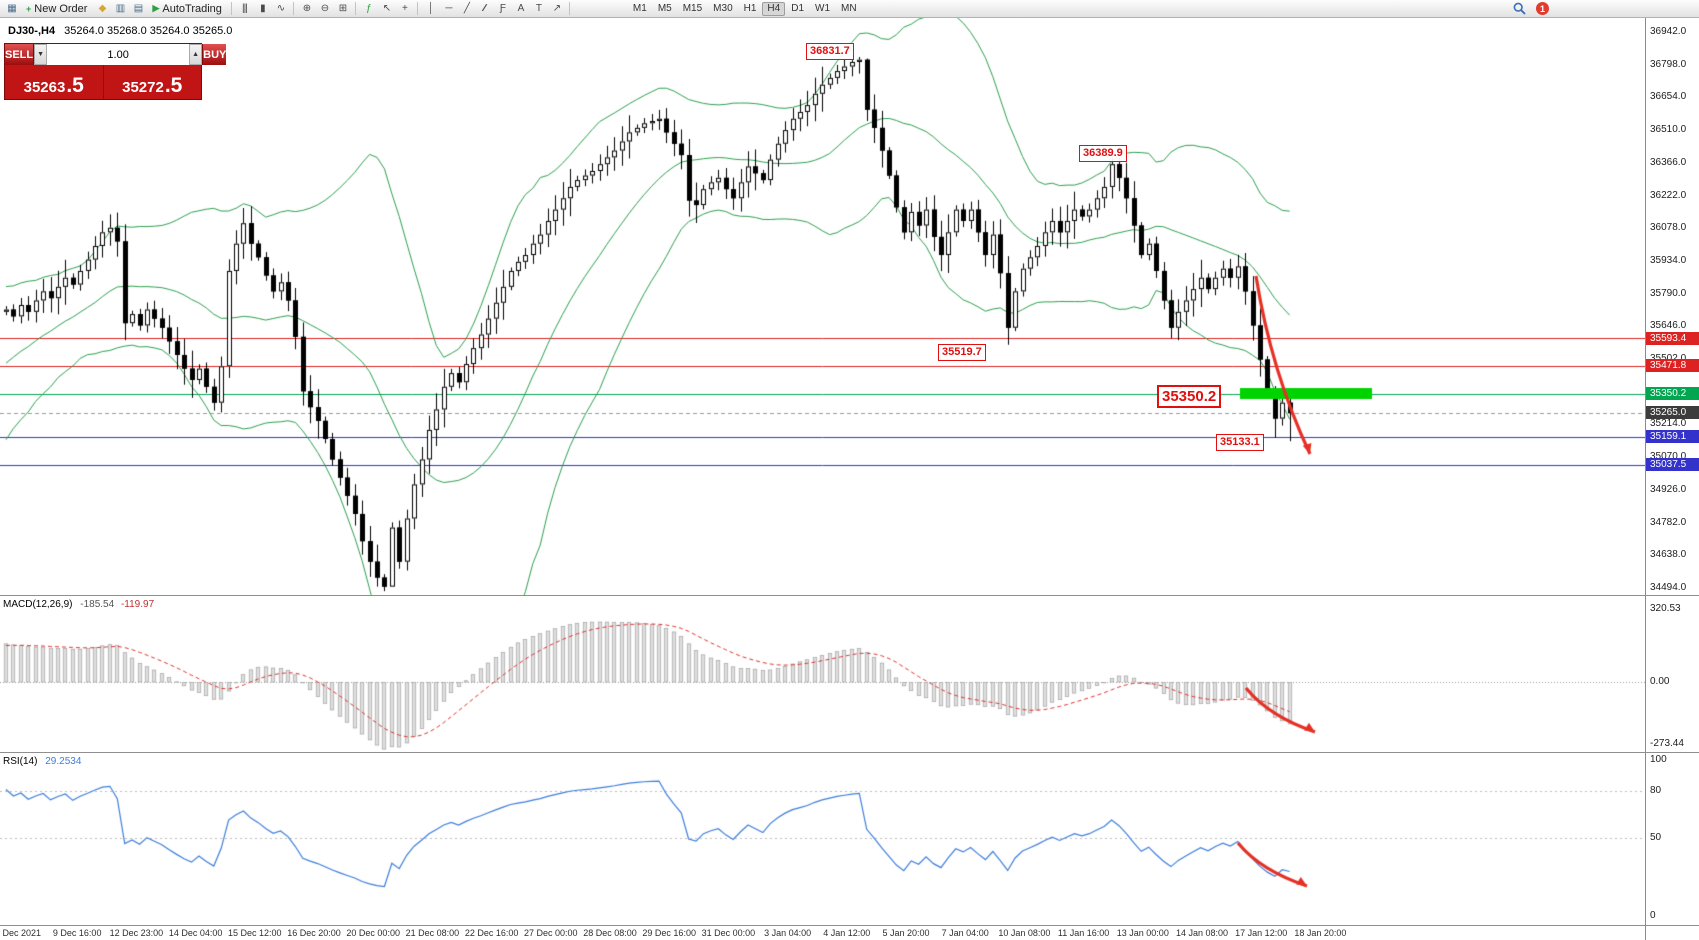 The width and height of the screenshot is (1699, 940). I want to click on timeframe-group: M1 M5 M15 M30 H1 H4 D1 W1 MN, so click(745, 8).